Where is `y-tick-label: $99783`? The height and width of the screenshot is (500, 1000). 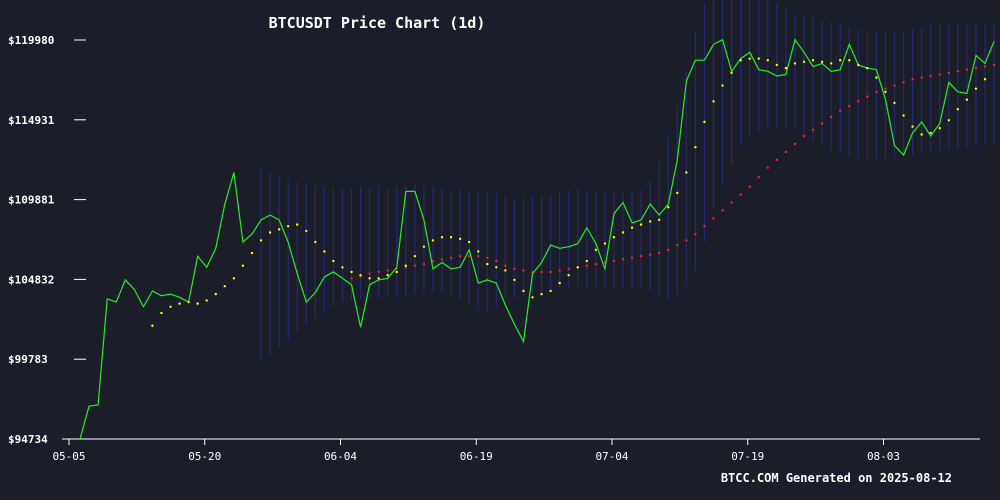
y-tick-label: $99783 is located at coordinates (28, 359).